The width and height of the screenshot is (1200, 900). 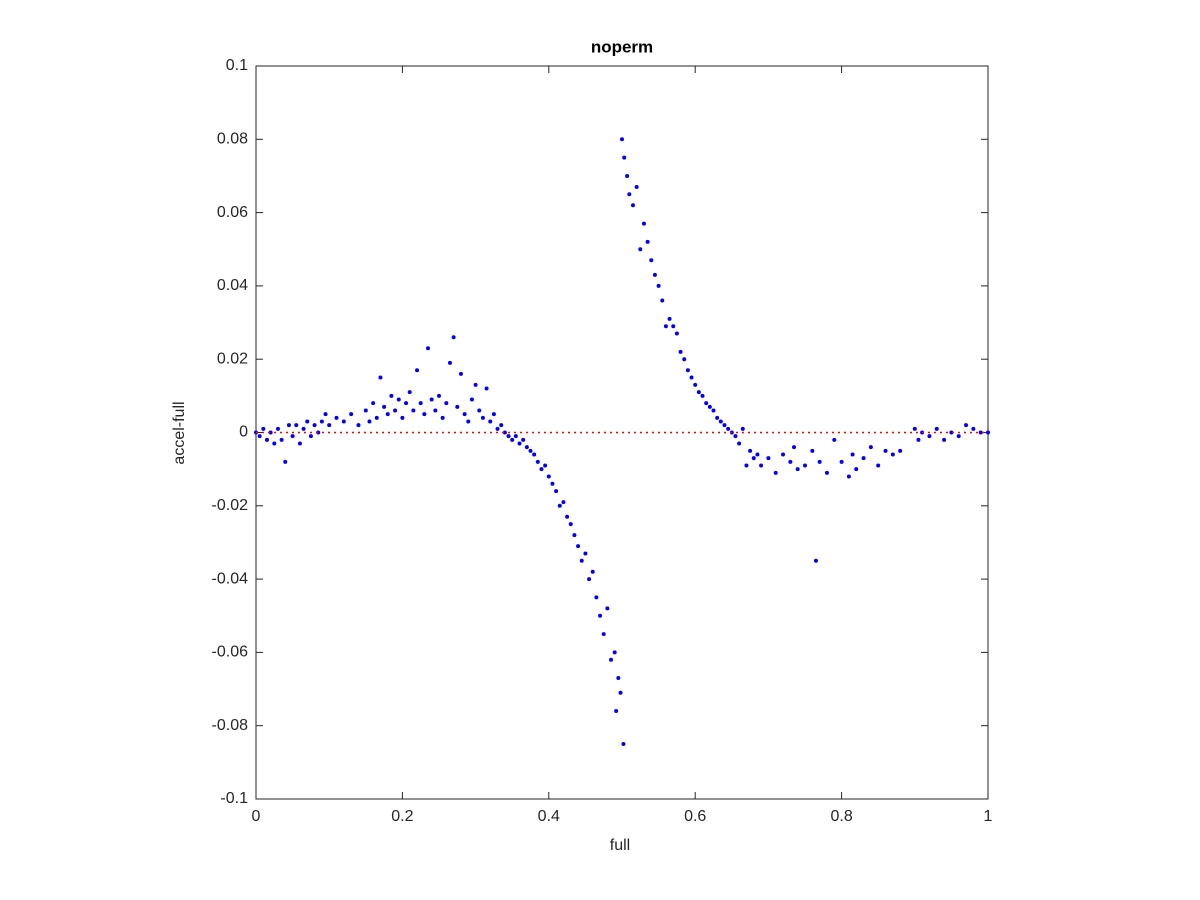 What do you see at coordinates (695, 816) in the screenshot?
I see `x-tick-label: 0.6` at bounding box center [695, 816].